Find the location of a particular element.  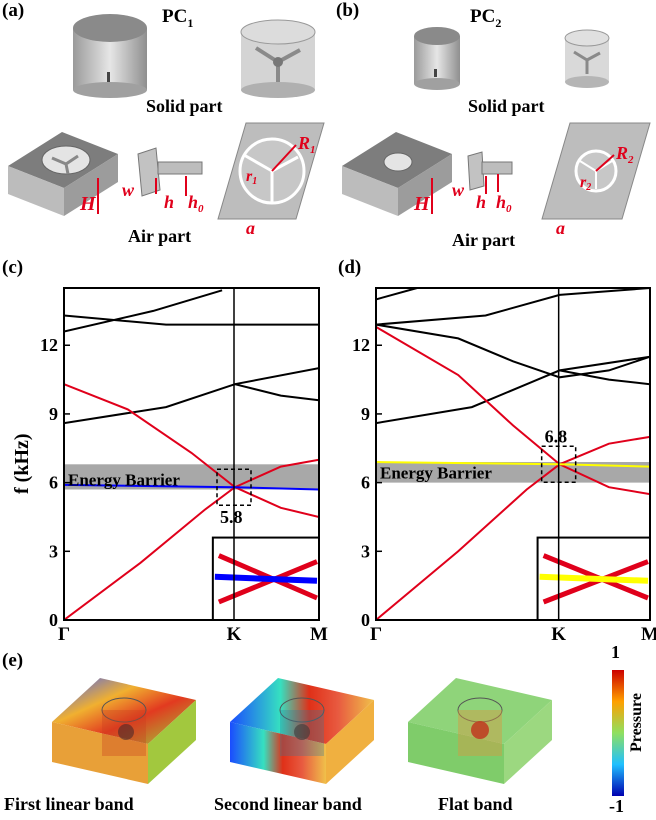

colorbar-label: Pressure is located at coordinates (636, 722).